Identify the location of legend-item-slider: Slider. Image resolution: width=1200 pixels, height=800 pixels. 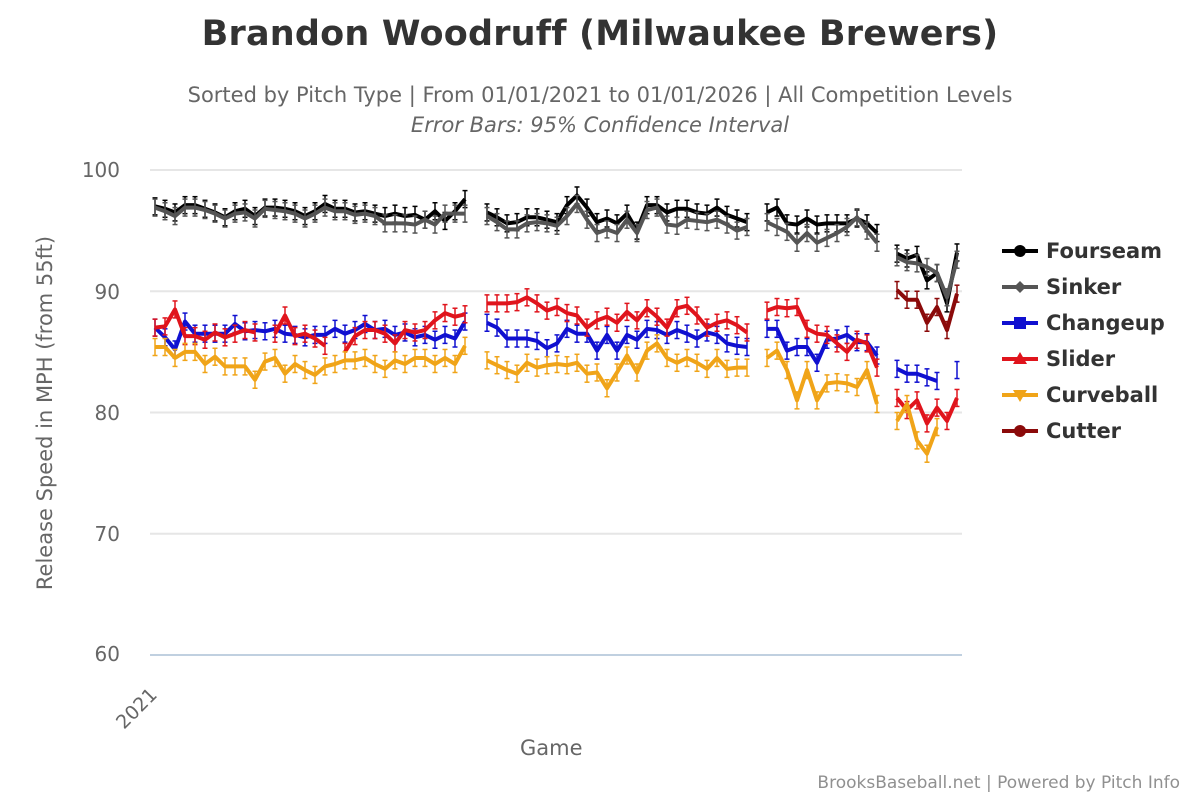
(1082, 359).